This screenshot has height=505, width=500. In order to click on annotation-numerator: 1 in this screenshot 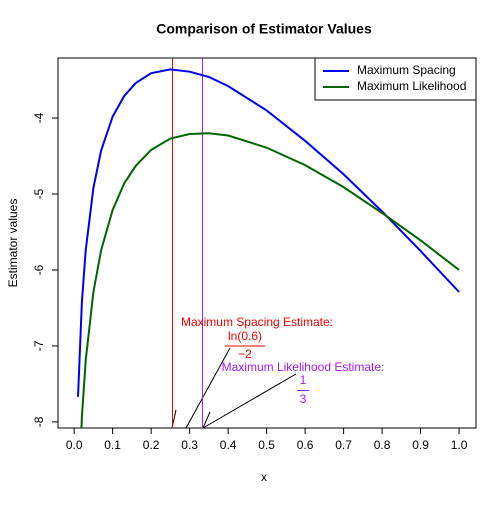, I will do `click(303, 380)`.